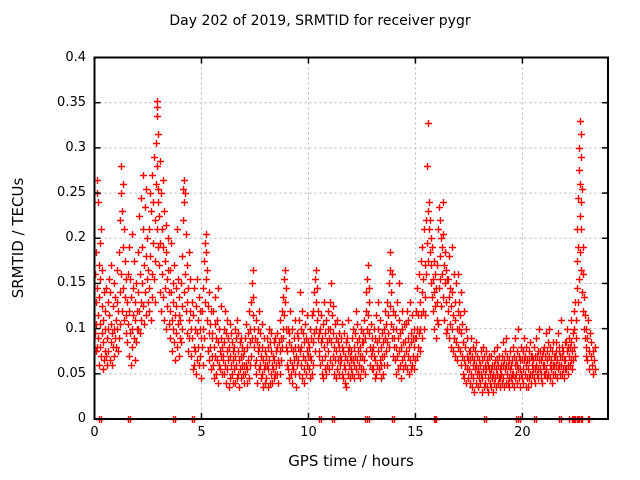  Describe the element at coordinates (94, 432) in the screenshot. I see `x-tick-label: 0` at that location.